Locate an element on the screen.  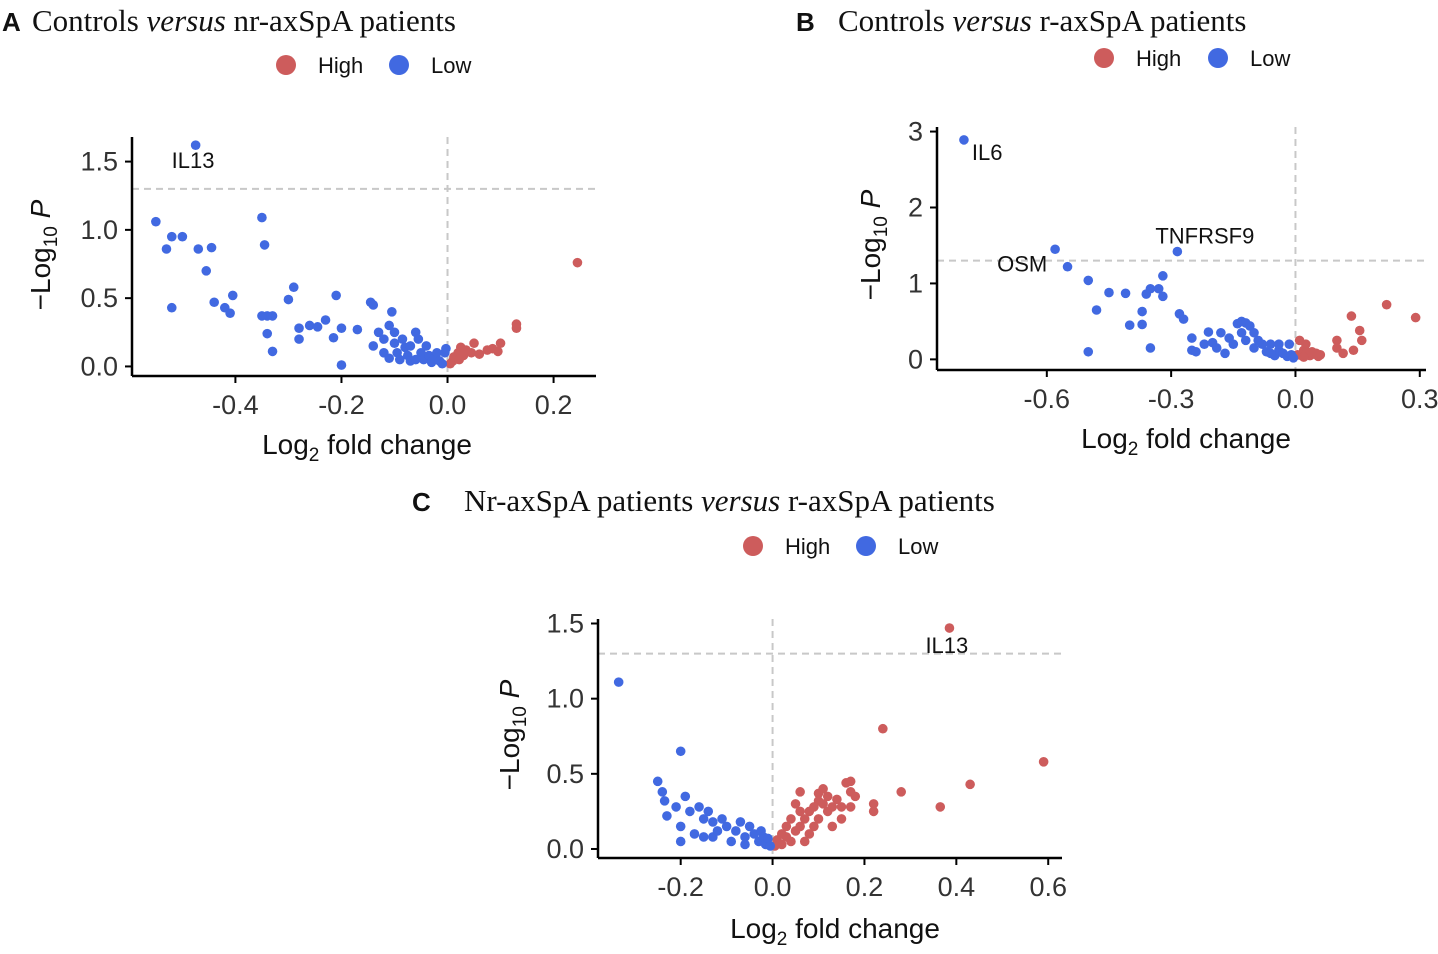
x-tick-label: 0.6 is located at coordinates (1048, 887).